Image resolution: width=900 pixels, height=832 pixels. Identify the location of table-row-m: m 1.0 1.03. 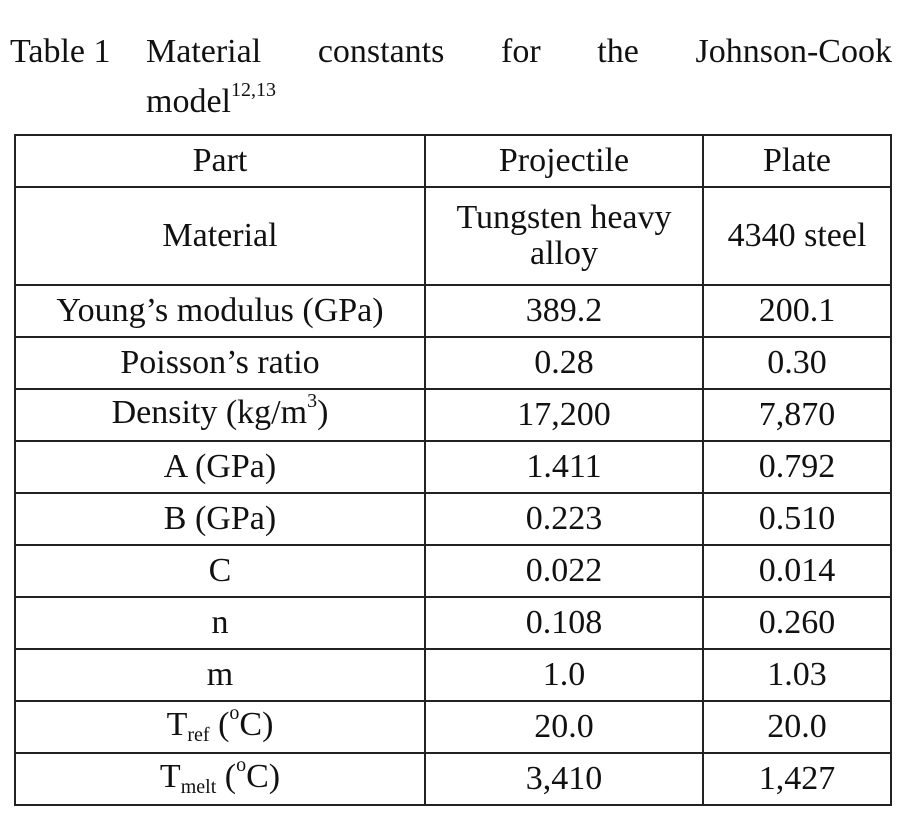
(453, 675).